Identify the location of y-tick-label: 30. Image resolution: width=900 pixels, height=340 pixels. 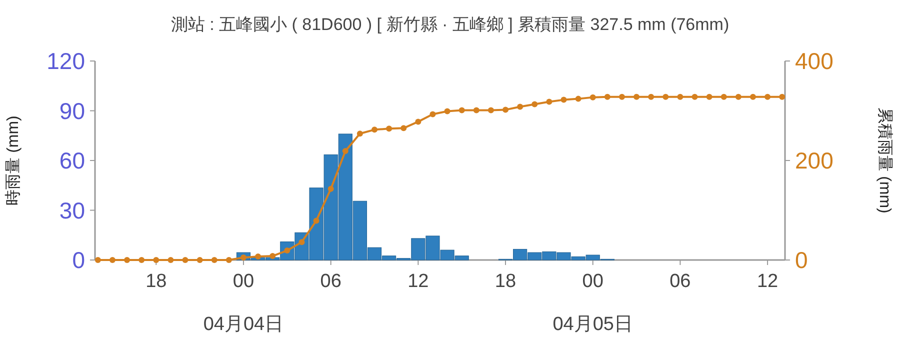
(72, 210).